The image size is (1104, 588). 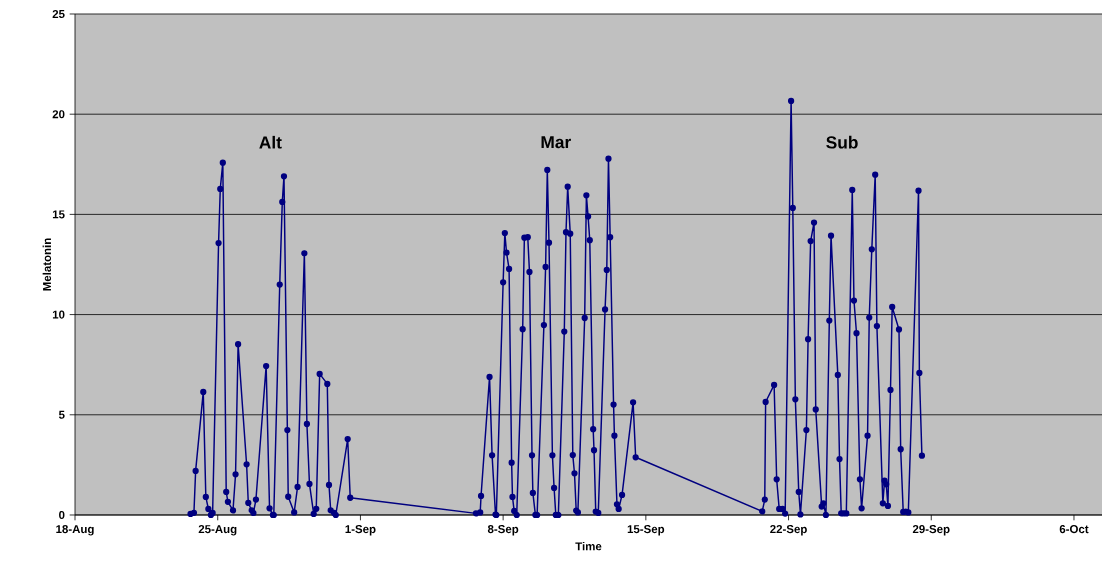 I want to click on y-tick-label: 15, so click(x=58, y=214).